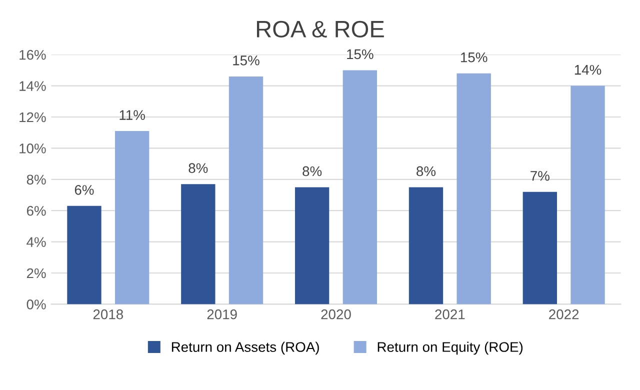  Describe the element at coordinates (108, 314) in the screenshot. I see `x-tick-label: 2018` at that location.